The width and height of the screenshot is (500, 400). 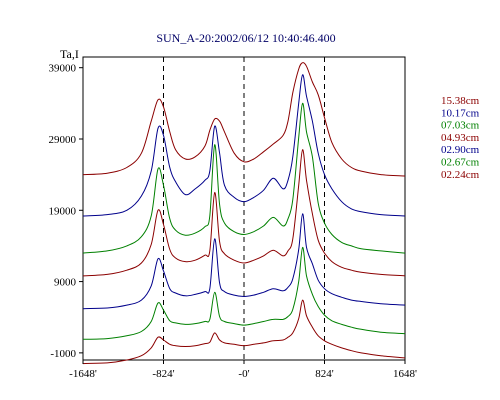 I want to click on x-tick-label: 1648', so click(x=405, y=374).